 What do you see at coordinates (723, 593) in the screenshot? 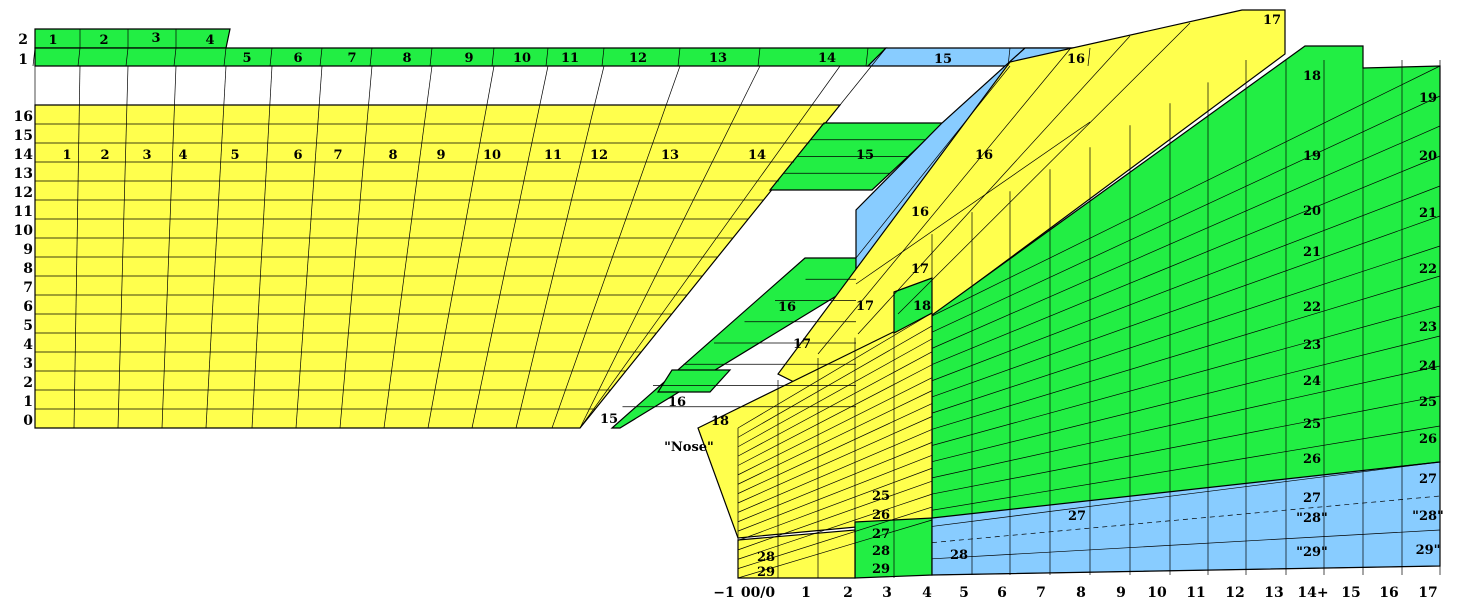
I see `bottom-axis-0: −1` at bounding box center [723, 593].